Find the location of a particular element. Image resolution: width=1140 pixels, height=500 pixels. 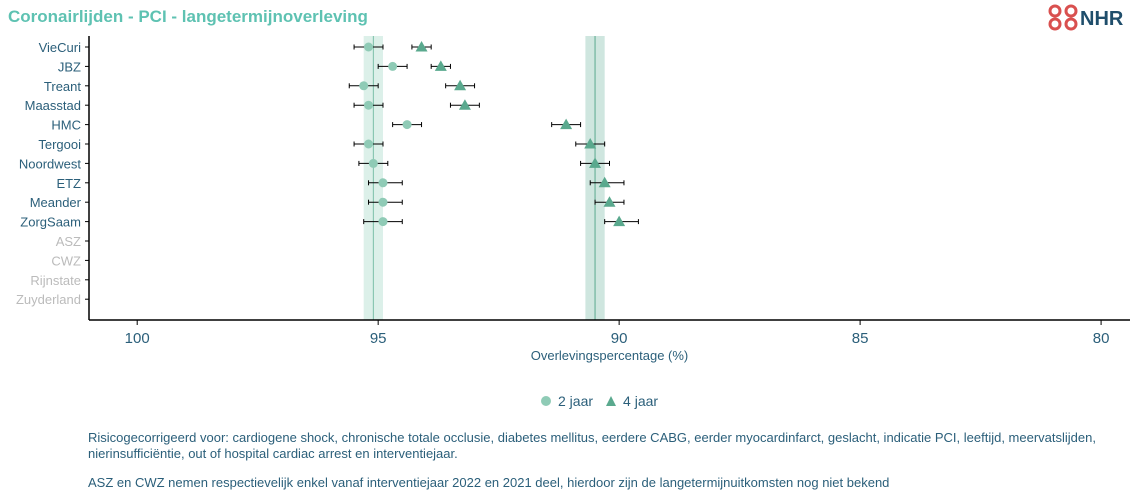

category-label: VieCuri is located at coordinates (60, 47).